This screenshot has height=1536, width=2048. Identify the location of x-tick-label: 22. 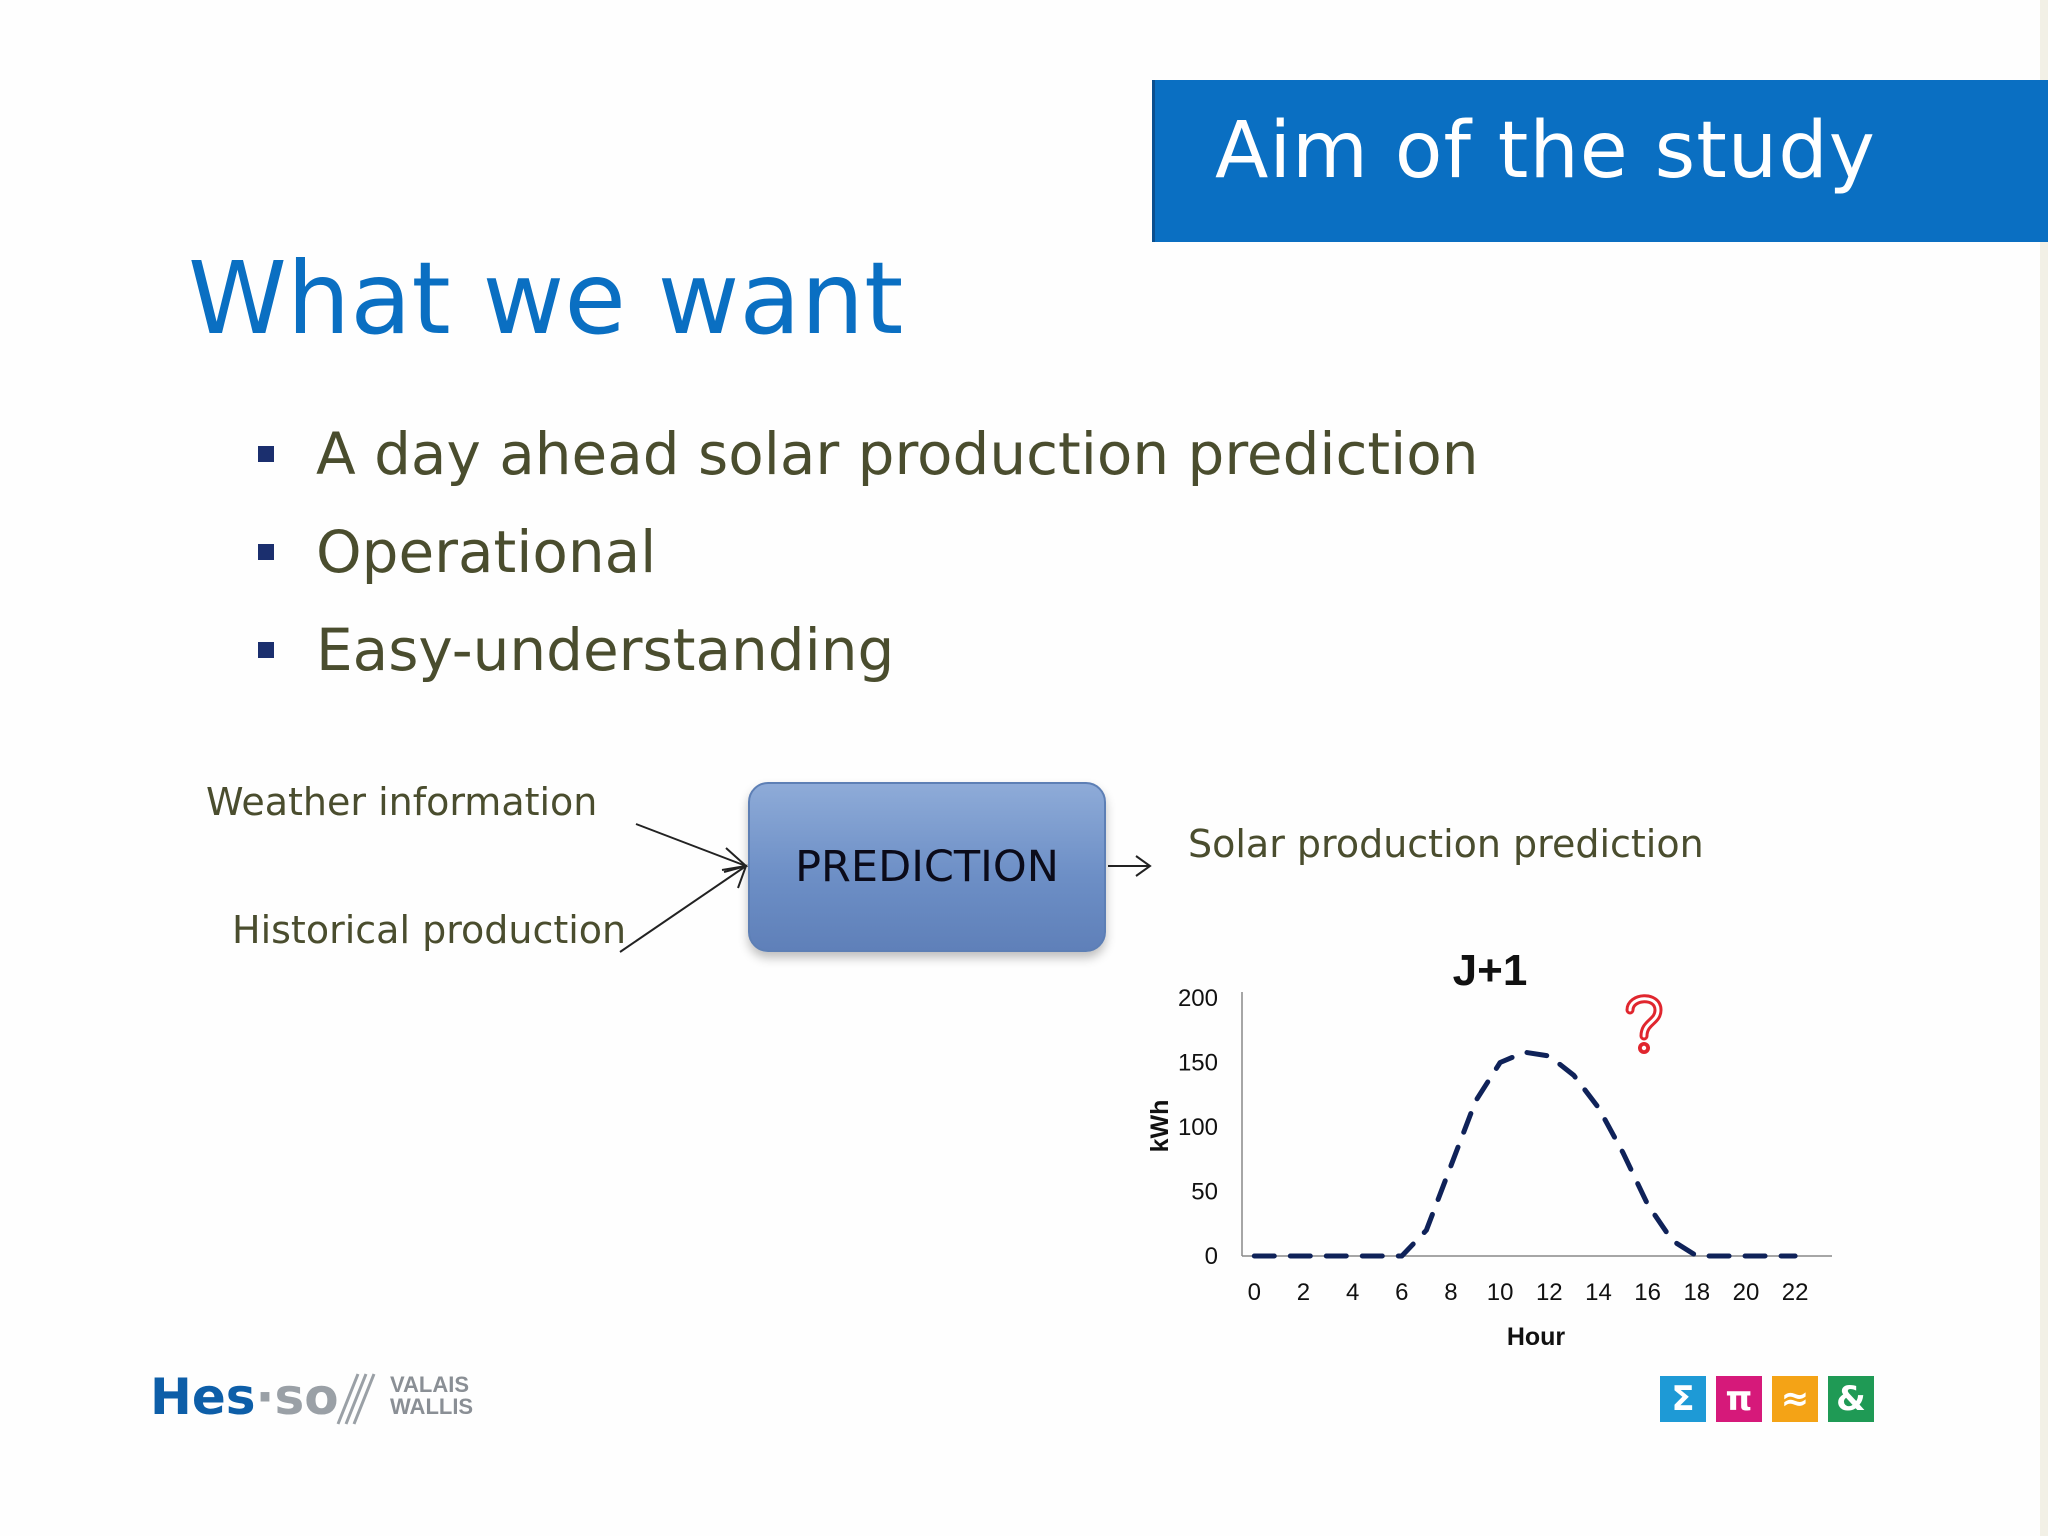
(1795, 1292).